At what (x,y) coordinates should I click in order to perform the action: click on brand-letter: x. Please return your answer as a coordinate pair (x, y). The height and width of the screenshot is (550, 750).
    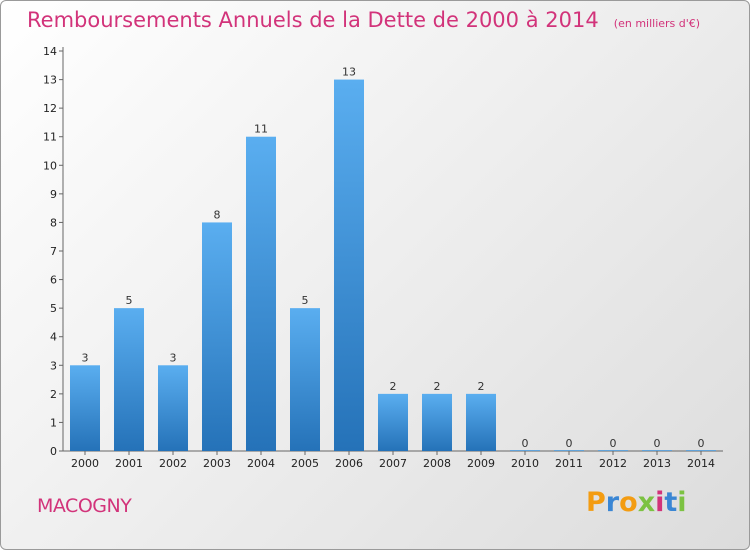
    Looking at the image, I should click on (646, 502).